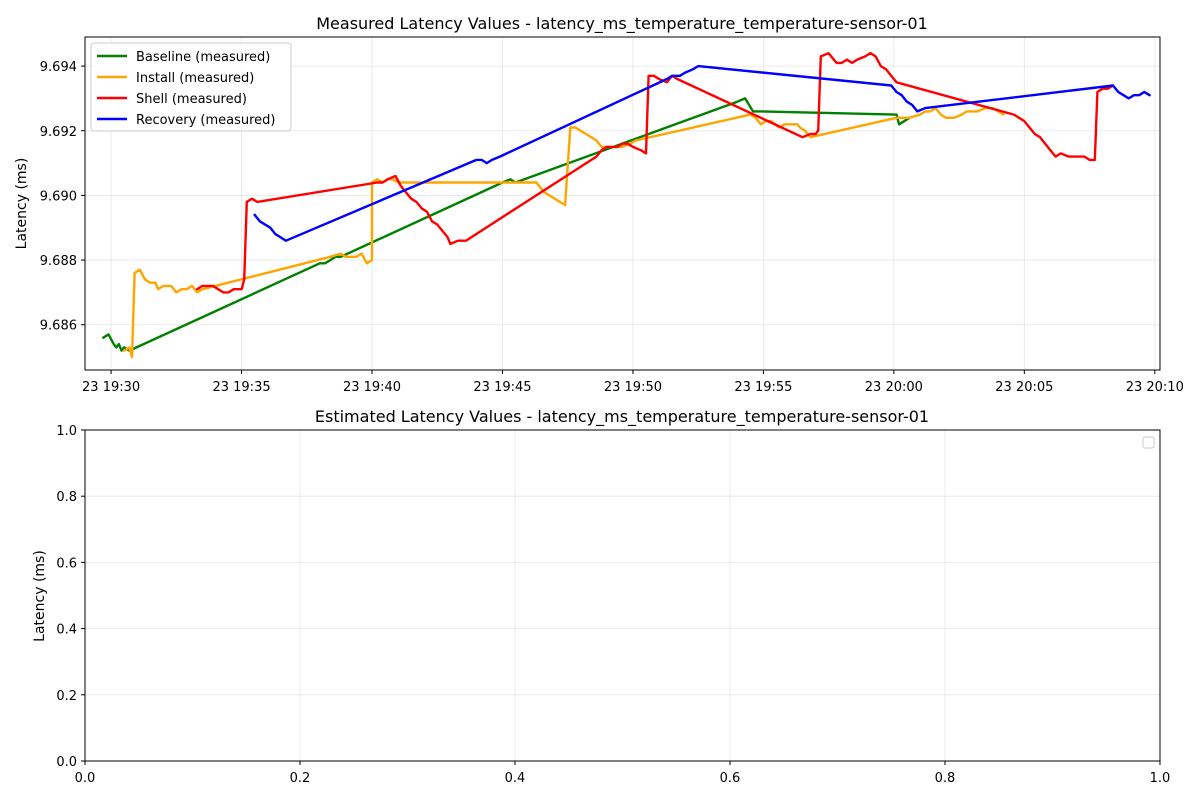 This screenshot has width=1200, height=800. I want to click on x-tick-label: 23 19:50, so click(633, 387).